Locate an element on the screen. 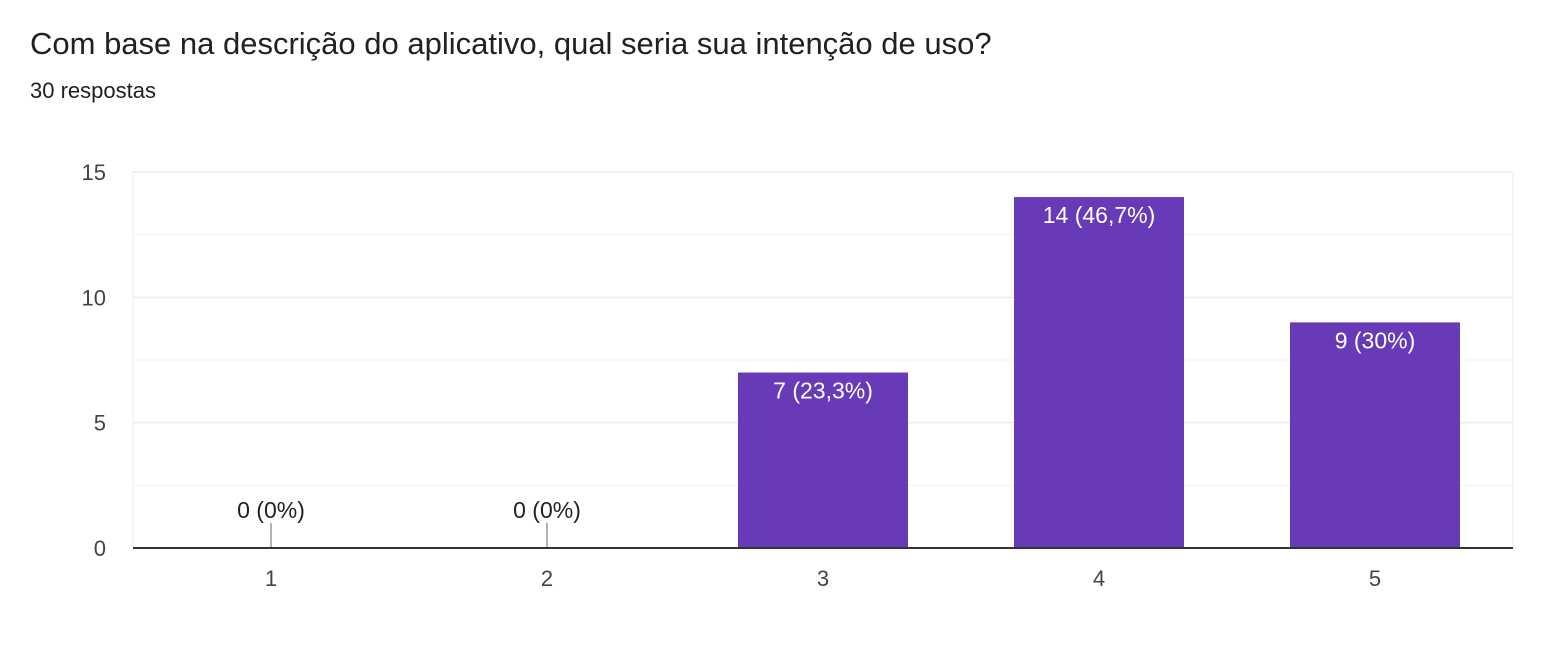 This screenshot has height=650, width=1564. response-count: 30 respostas is located at coordinates (93, 90).